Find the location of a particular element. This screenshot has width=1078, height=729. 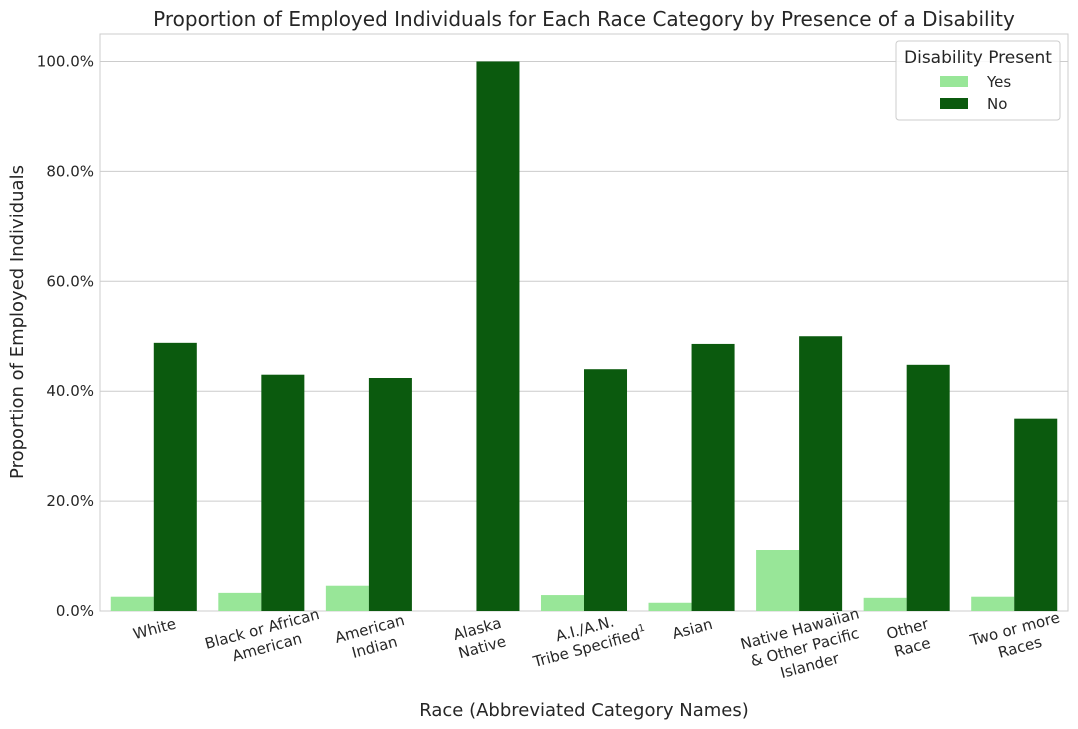

legend-swatch-yes is located at coordinates (954, 81).